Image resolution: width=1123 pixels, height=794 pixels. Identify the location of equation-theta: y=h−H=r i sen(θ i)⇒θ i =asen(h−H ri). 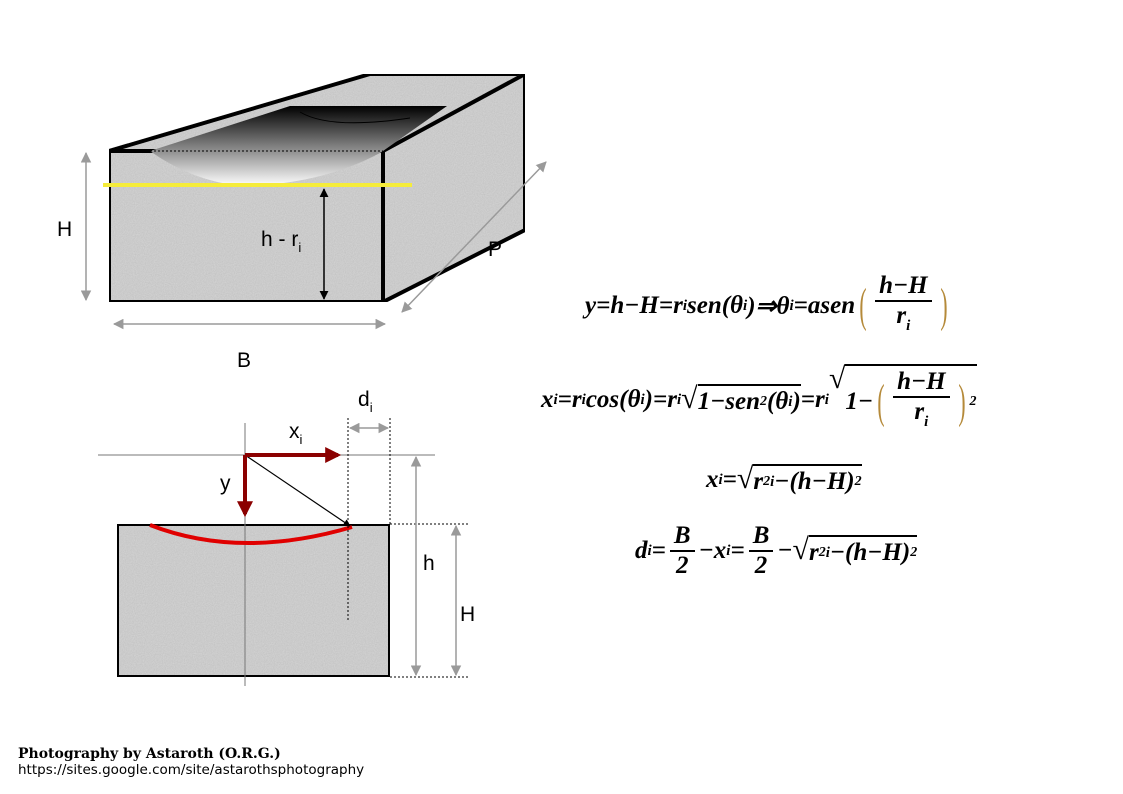
(768, 306).